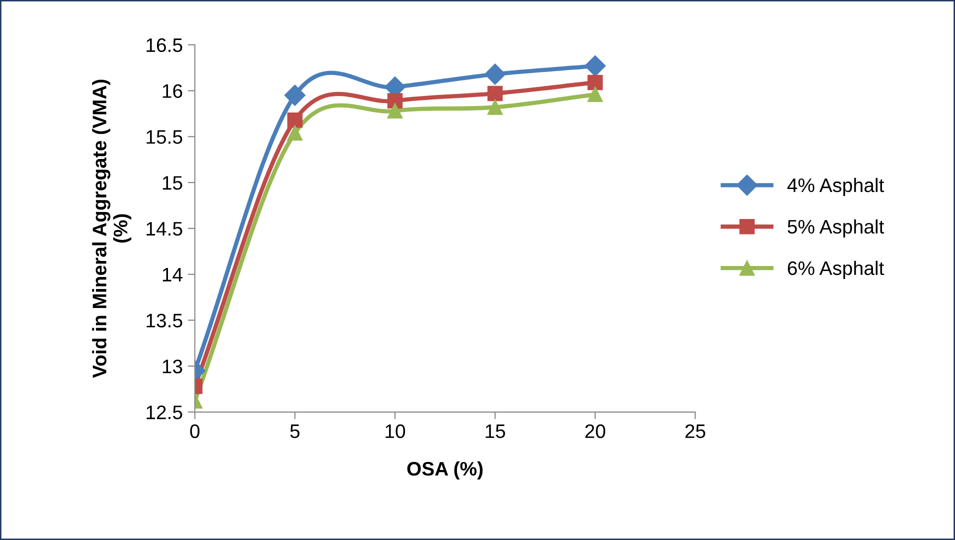 The width and height of the screenshot is (955, 540). I want to click on y-tick-label: 14, so click(172, 275).